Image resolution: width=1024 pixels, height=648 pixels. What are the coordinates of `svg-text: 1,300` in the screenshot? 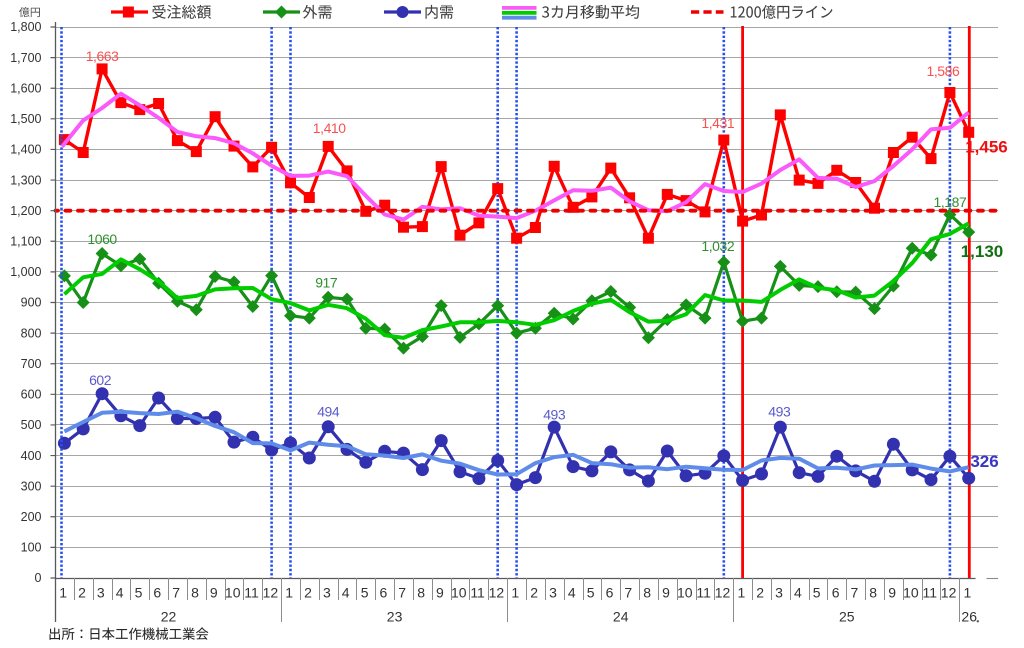 It's located at (25, 180).